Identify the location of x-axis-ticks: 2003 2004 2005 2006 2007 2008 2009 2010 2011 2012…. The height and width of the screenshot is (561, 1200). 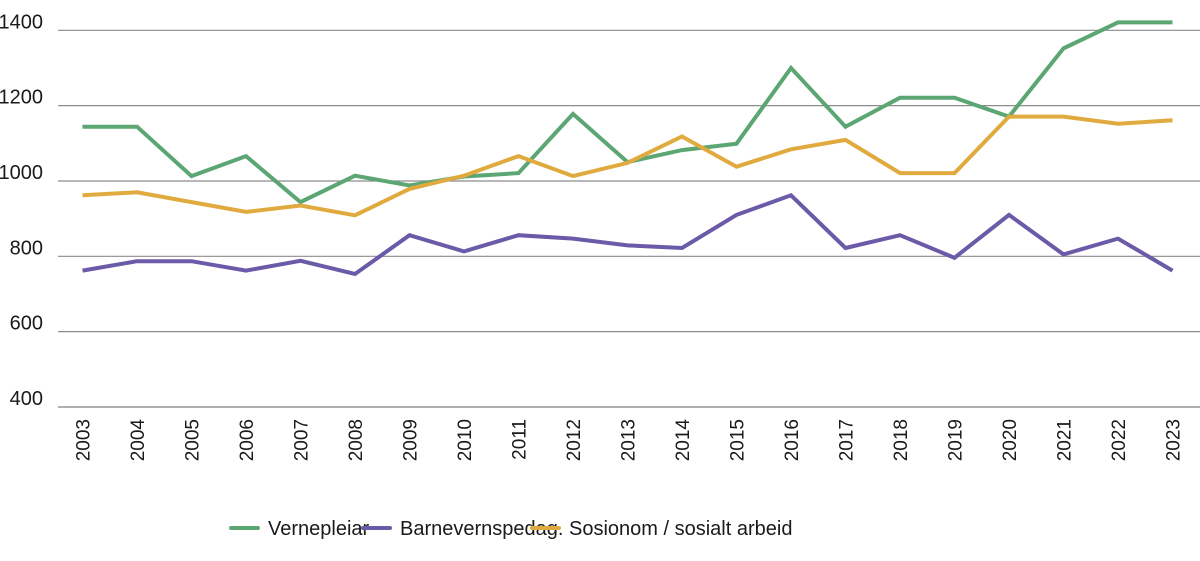
(629, 440).